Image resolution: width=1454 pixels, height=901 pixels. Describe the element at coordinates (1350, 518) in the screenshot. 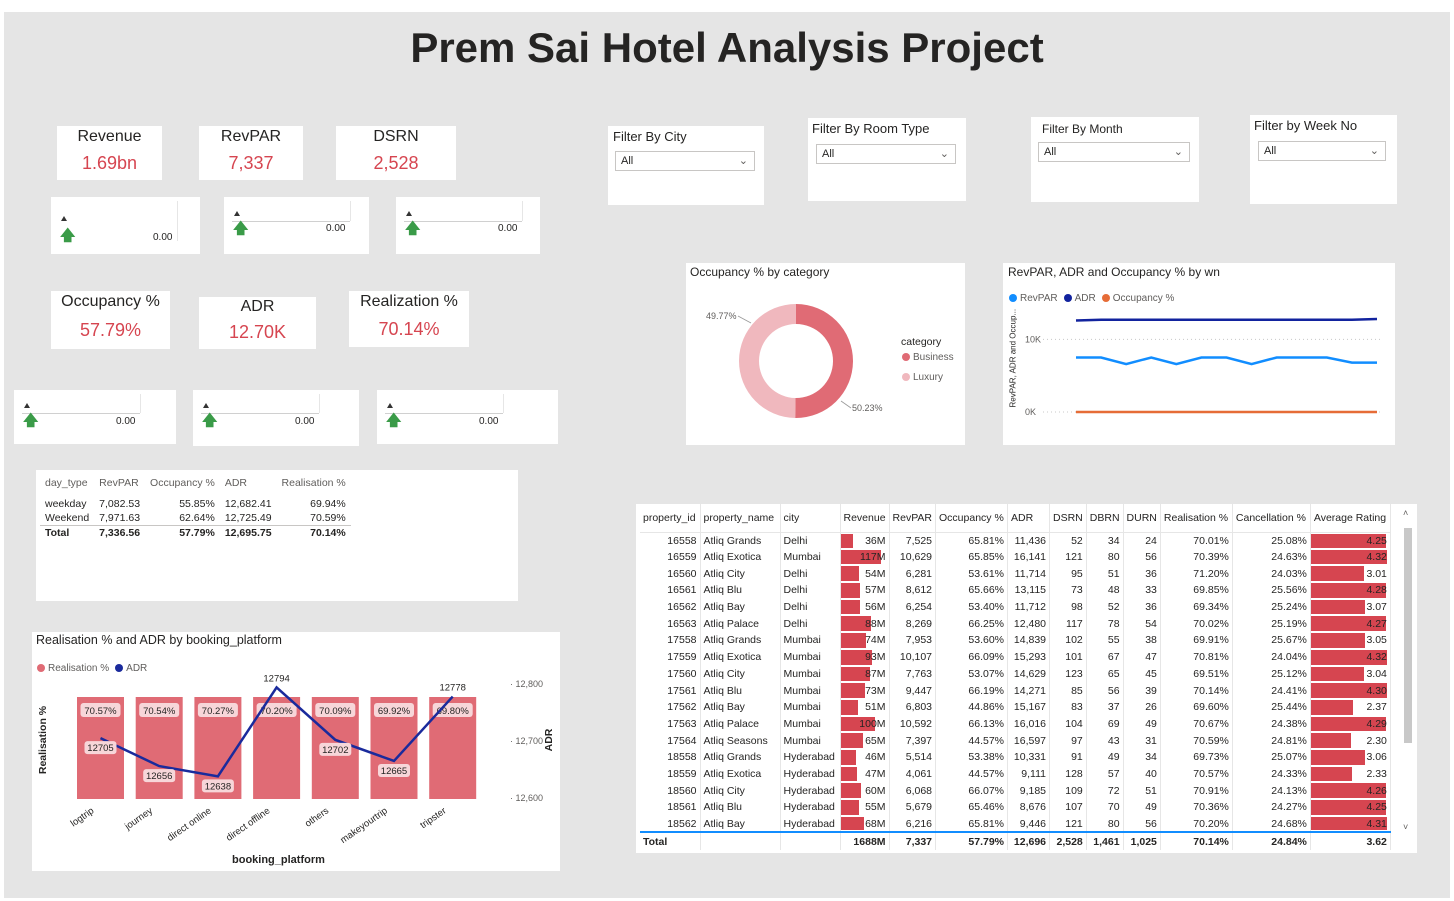

I see `column-header: Average Rating` at that location.